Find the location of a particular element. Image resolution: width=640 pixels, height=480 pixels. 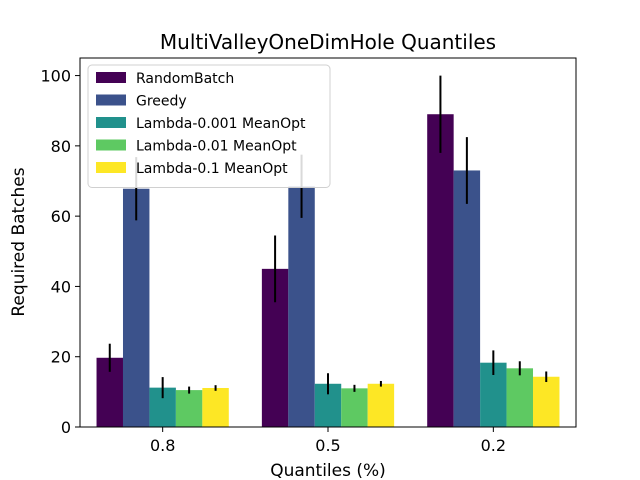

y-tick-label: 0 is located at coordinates (66, 427).